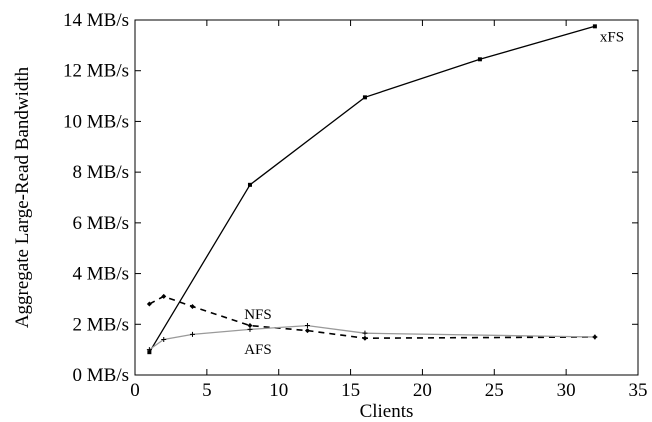  I want to click on series-label-afs: AFS, so click(258, 350).